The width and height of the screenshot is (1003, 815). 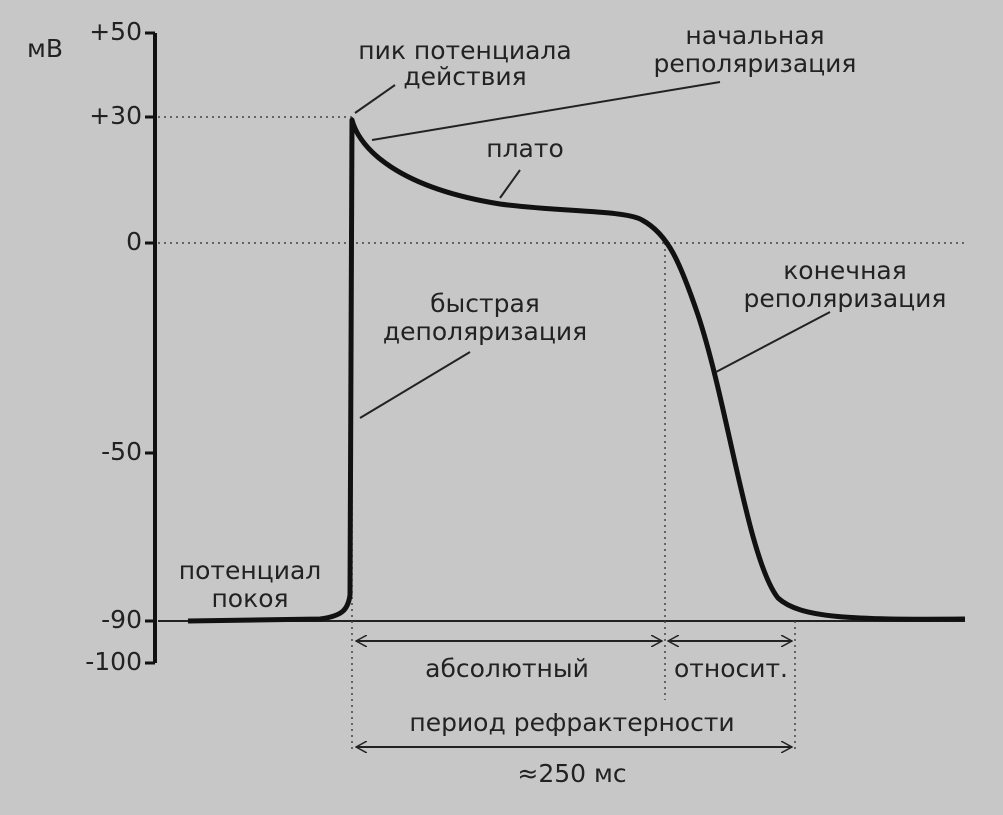 What do you see at coordinates (525, 148) in the screenshot?
I see `annotation: плато` at bounding box center [525, 148].